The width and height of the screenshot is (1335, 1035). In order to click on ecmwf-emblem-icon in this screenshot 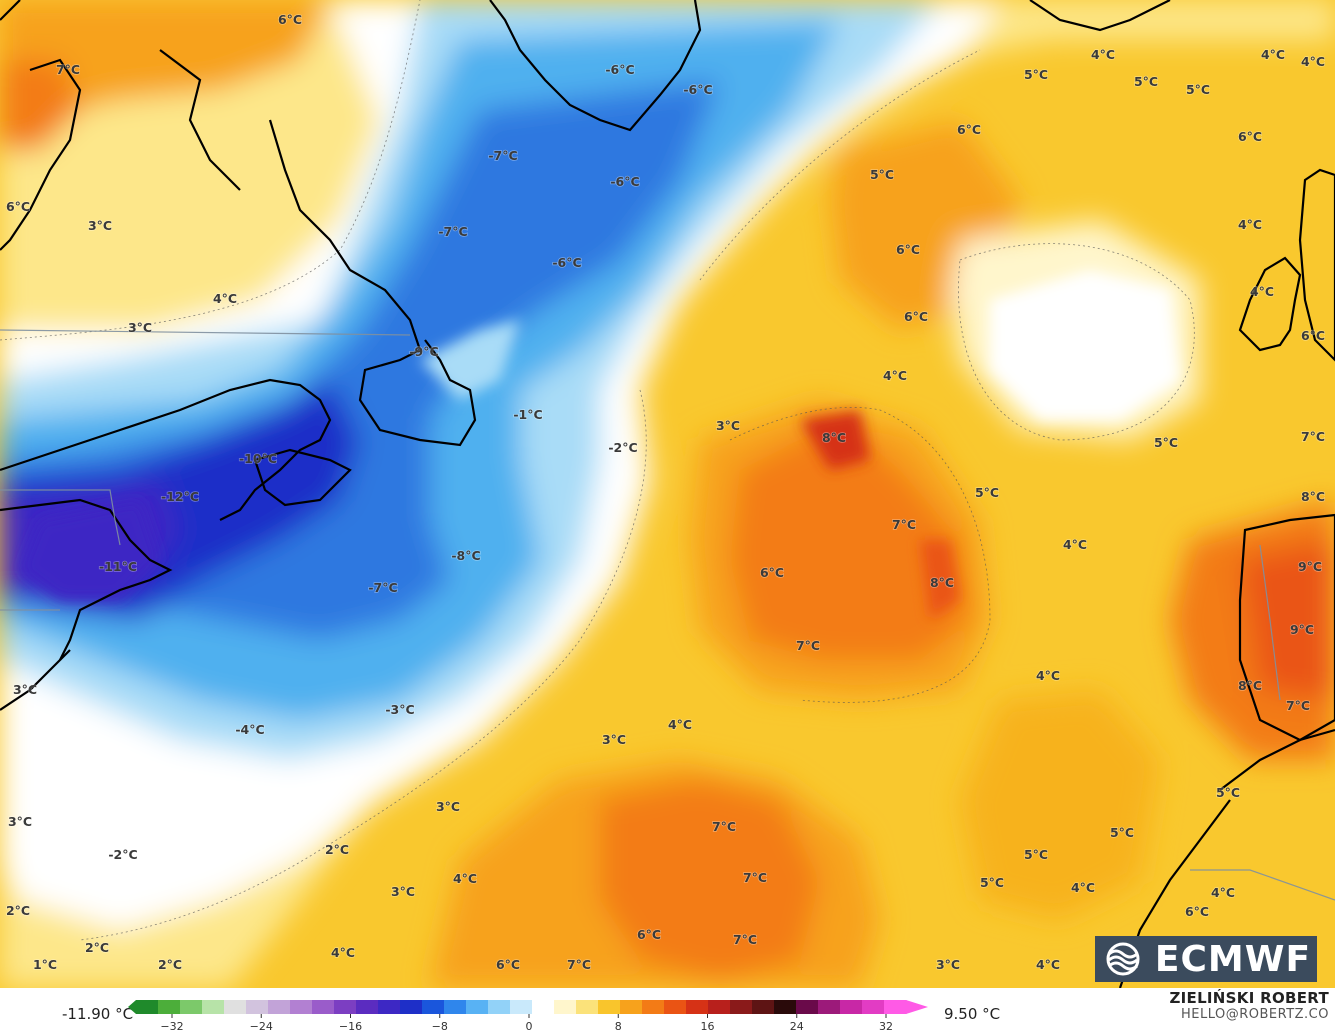, I will do `click(1123, 959)`.